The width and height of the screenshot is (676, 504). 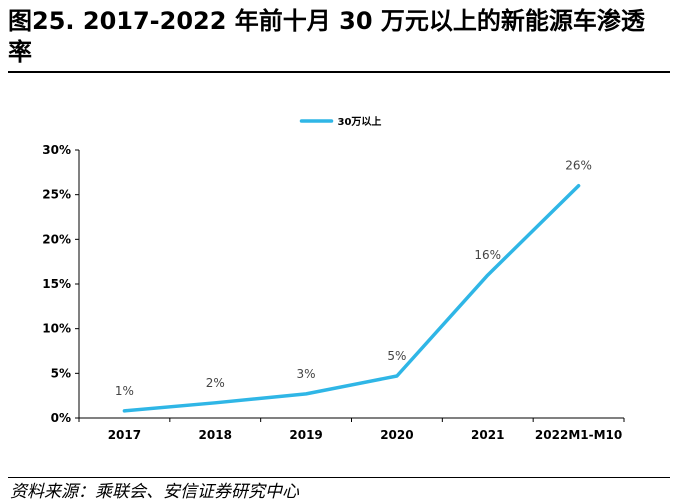 What do you see at coordinates (396, 356) in the screenshot?
I see `data-label: 5%` at bounding box center [396, 356].